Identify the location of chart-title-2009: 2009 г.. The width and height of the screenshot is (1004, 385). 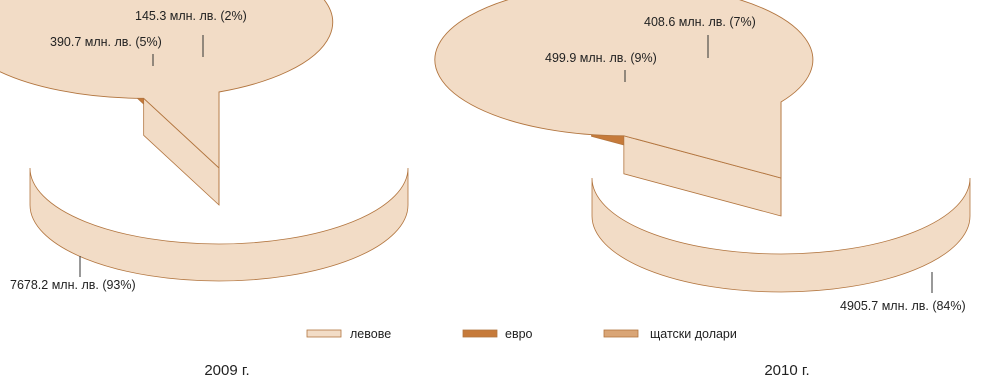
(226, 370).